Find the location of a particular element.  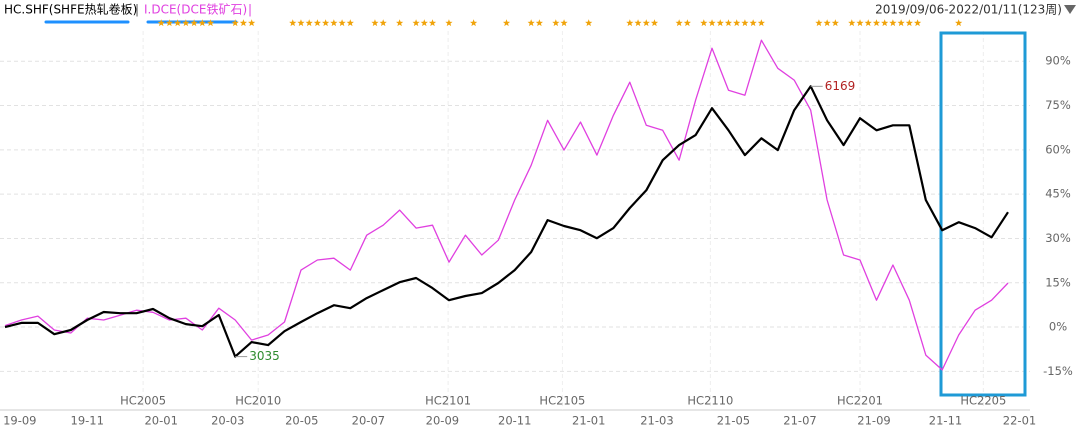

x-tick-label: 19-09 is located at coordinates (19, 421).